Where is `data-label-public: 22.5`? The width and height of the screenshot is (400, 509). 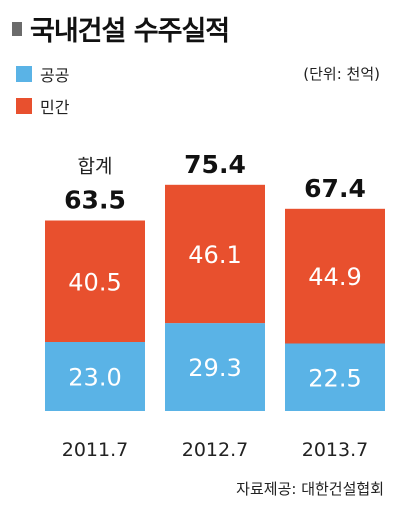 data-label-public: 22.5 is located at coordinates (334, 378).